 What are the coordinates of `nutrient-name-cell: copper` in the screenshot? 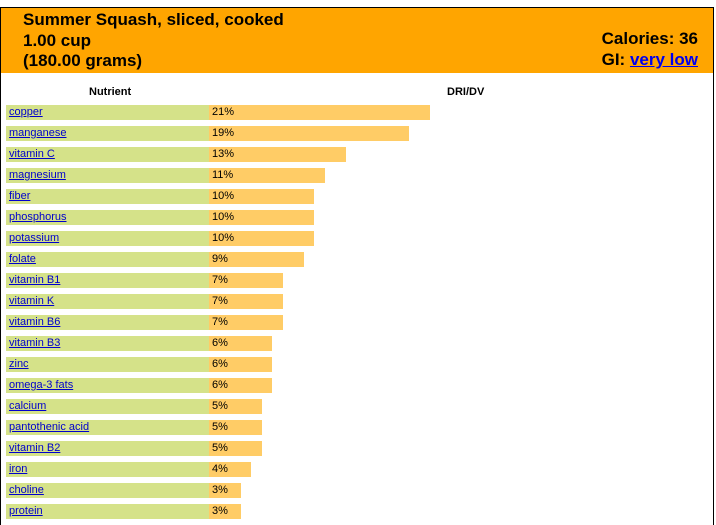 It's located at (107, 112).